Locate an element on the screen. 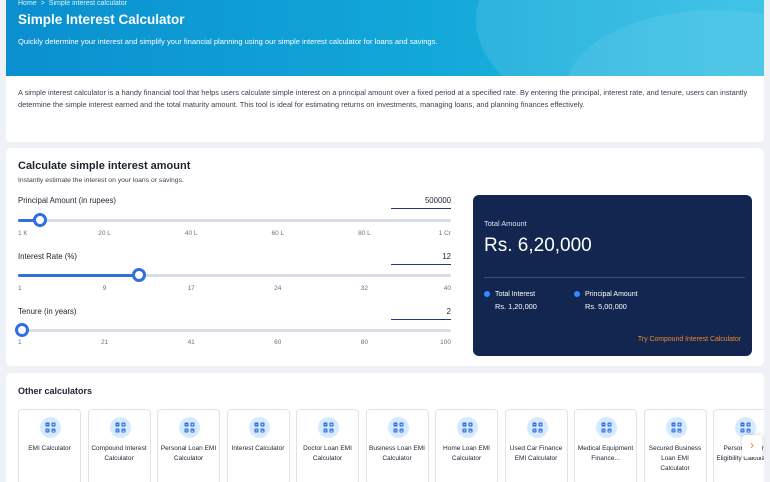 The height and width of the screenshot is (482, 770). calculator-card-label: Doctor Loan EMI Calculator is located at coordinates (327, 453).